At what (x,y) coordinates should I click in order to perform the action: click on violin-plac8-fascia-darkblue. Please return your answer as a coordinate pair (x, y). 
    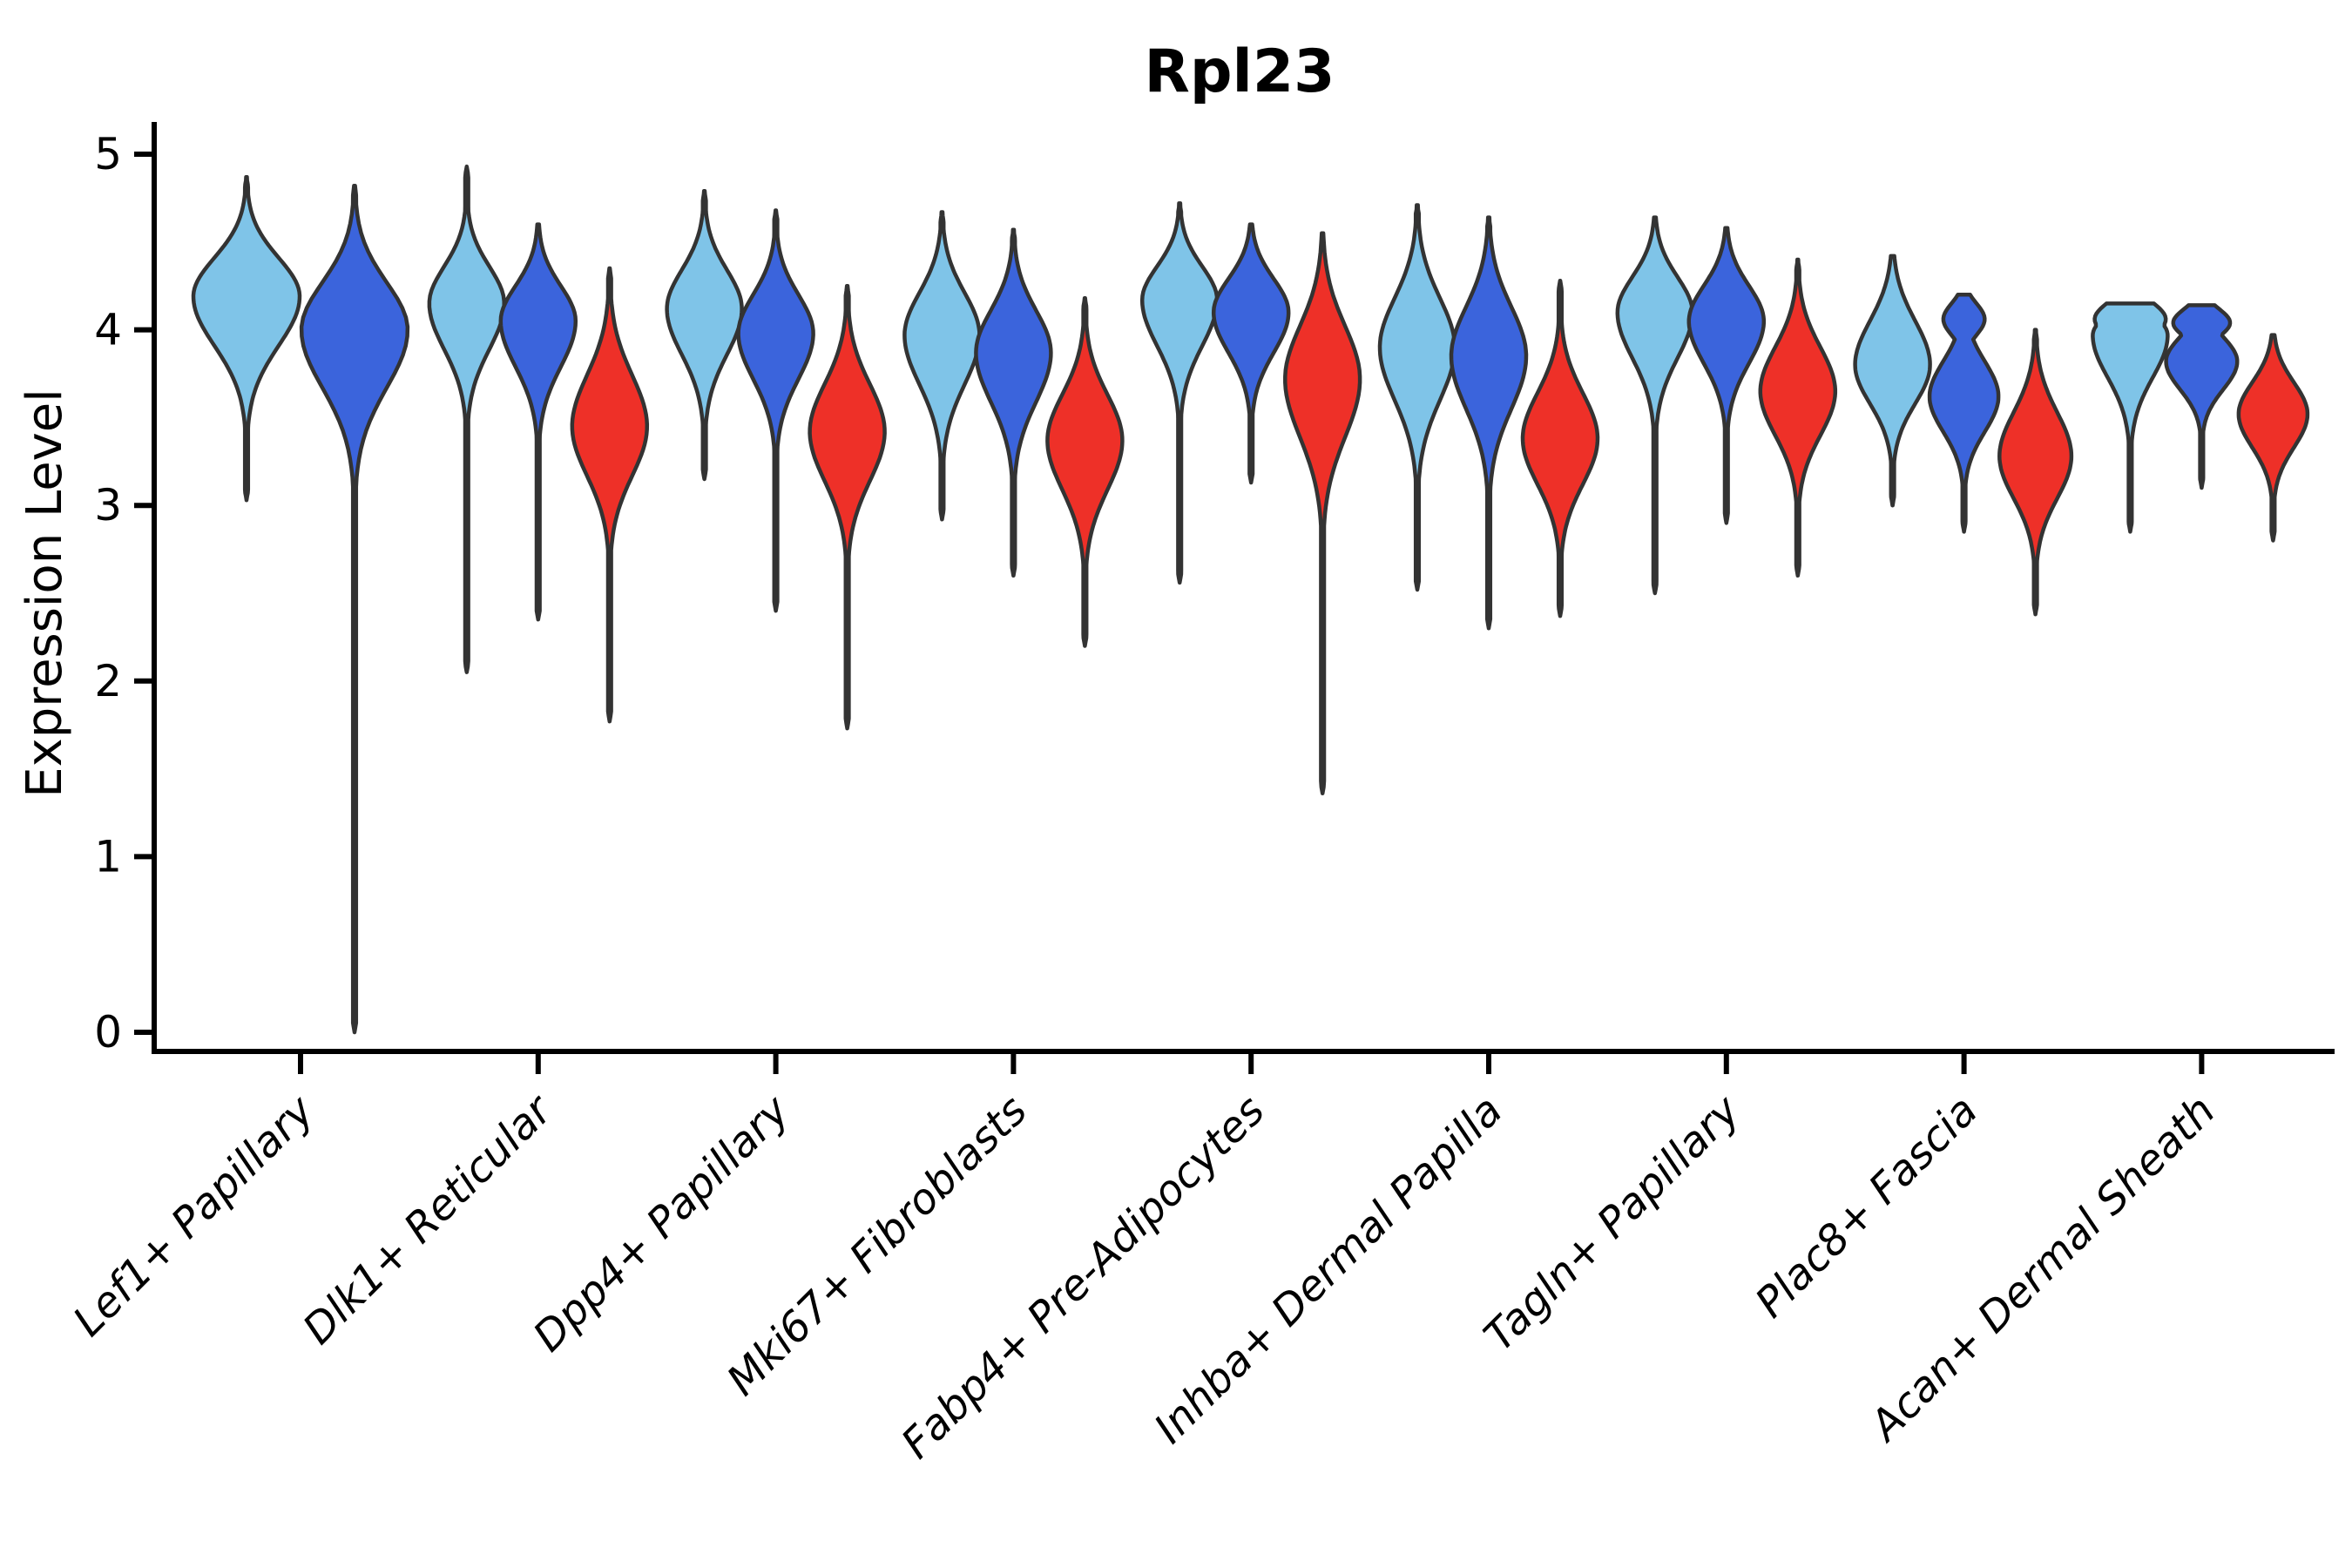
    Looking at the image, I should click on (1964, 413).